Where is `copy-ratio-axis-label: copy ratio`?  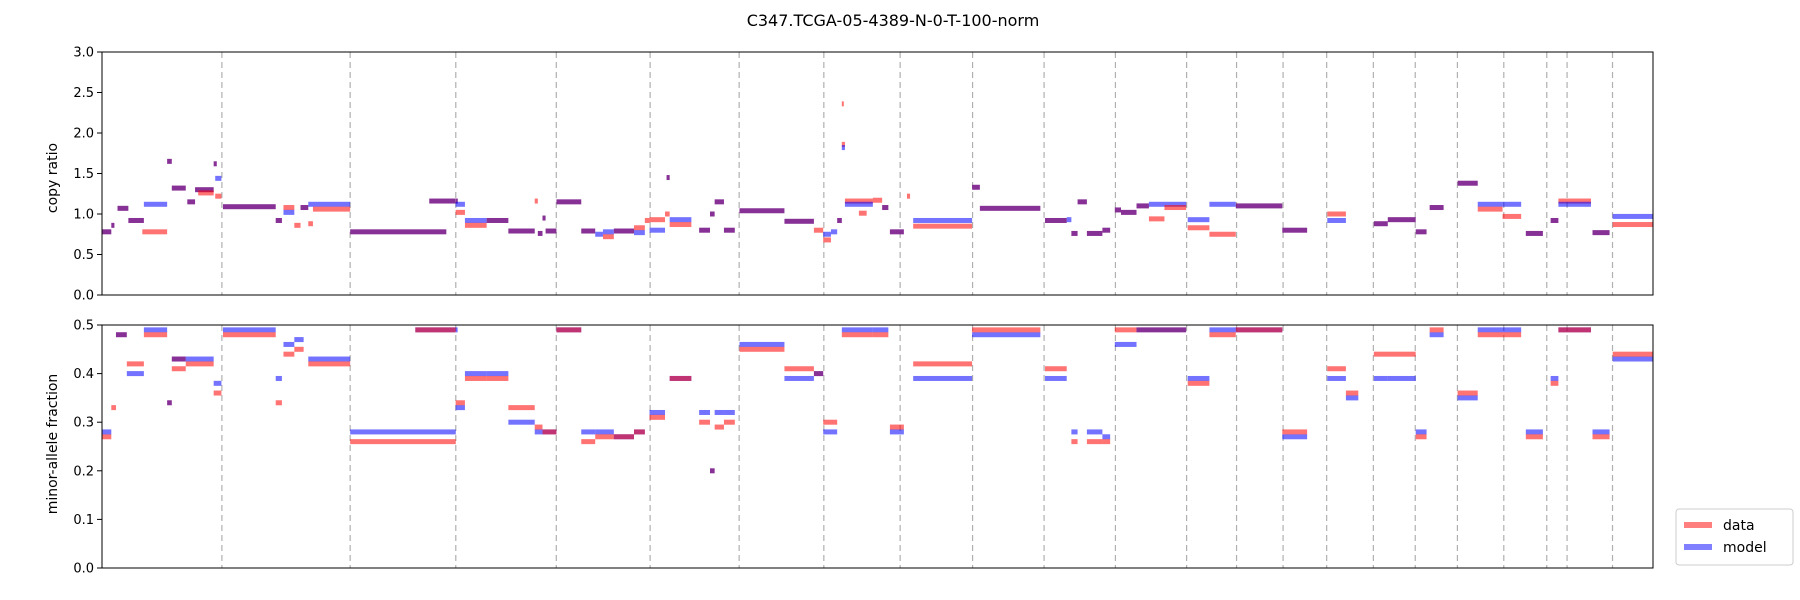 copy-ratio-axis-label: copy ratio is located at coordinates (53, 178).